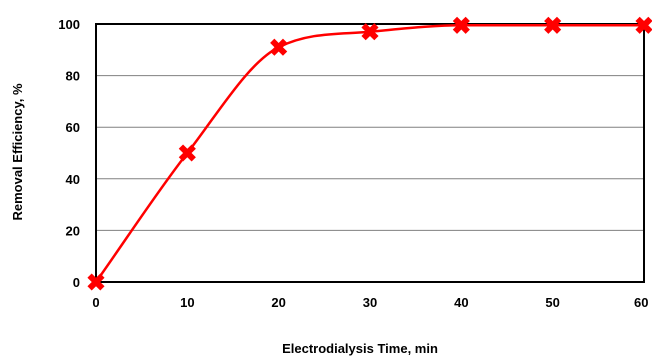 This screenshot has height=364, width=652. What do you see at coordinates (360, 348) in the screenshot?
I see `x-axis-title: Electrodialysis Time, min` at bounding box center [360, 348].